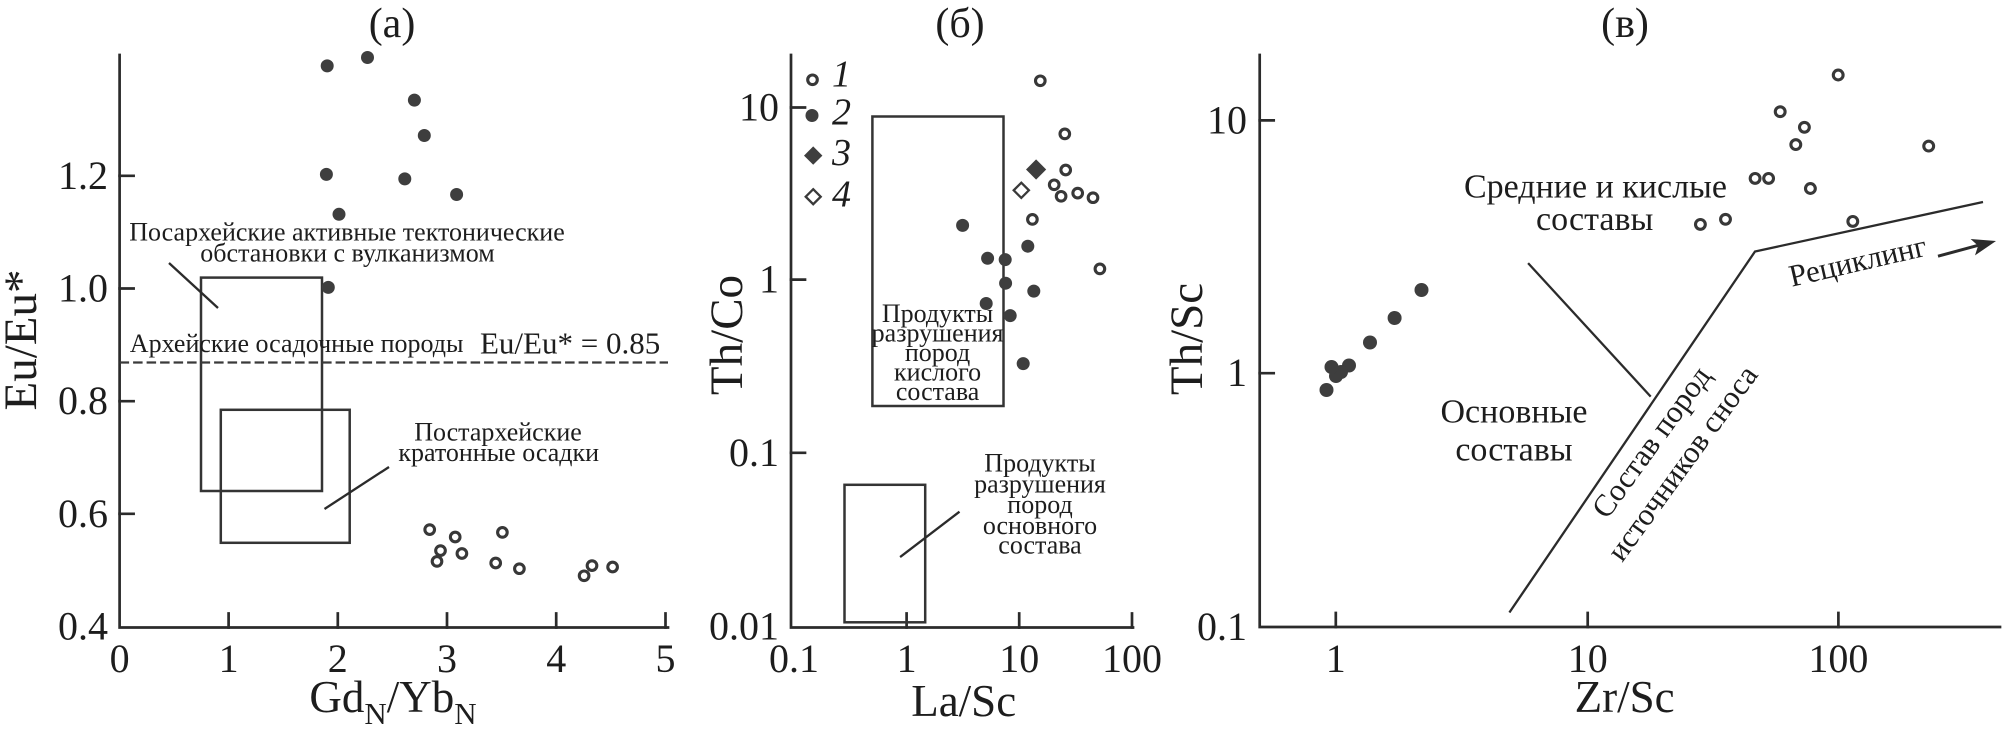 The height and width of the screenshot is (736, 2005). Describe the element at coordinates (347, 253) in the screenshot. I see `svg-text: обстановки с вулканизмом` at that location.